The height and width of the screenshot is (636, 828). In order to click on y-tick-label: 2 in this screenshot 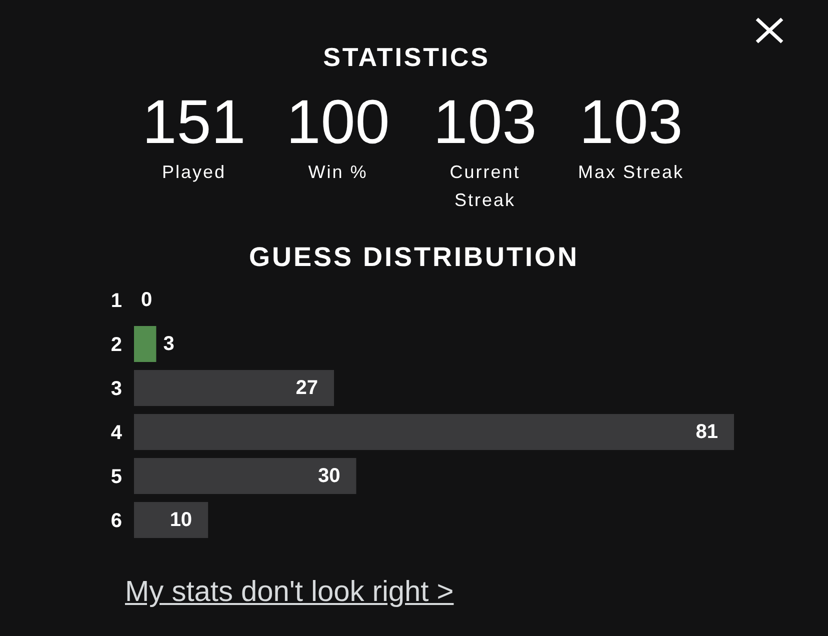, I will do `click(116, 345)`.